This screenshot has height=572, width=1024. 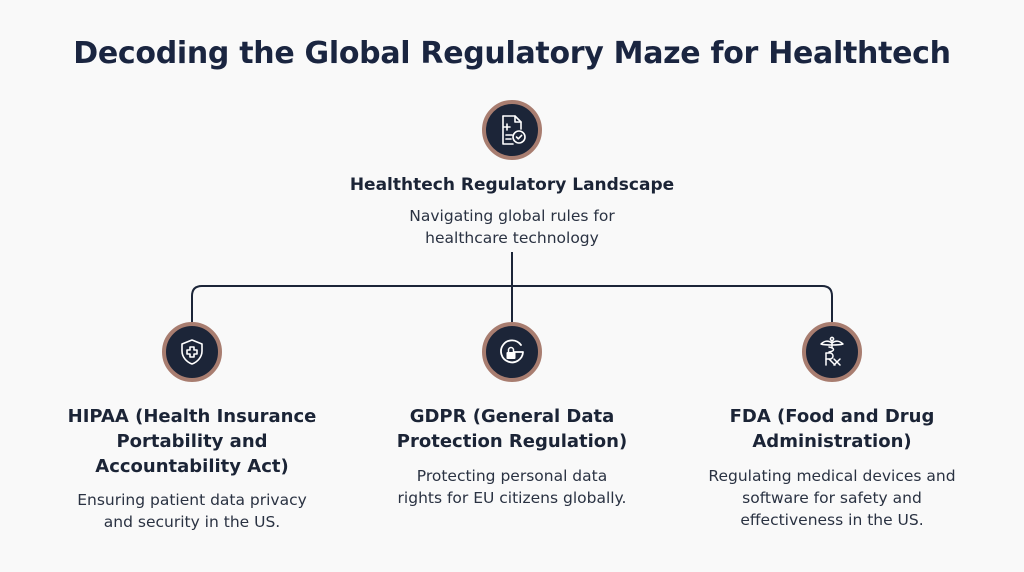 I want to click on hipaa-description-line: and security in the US., so click(x=192, y=522).